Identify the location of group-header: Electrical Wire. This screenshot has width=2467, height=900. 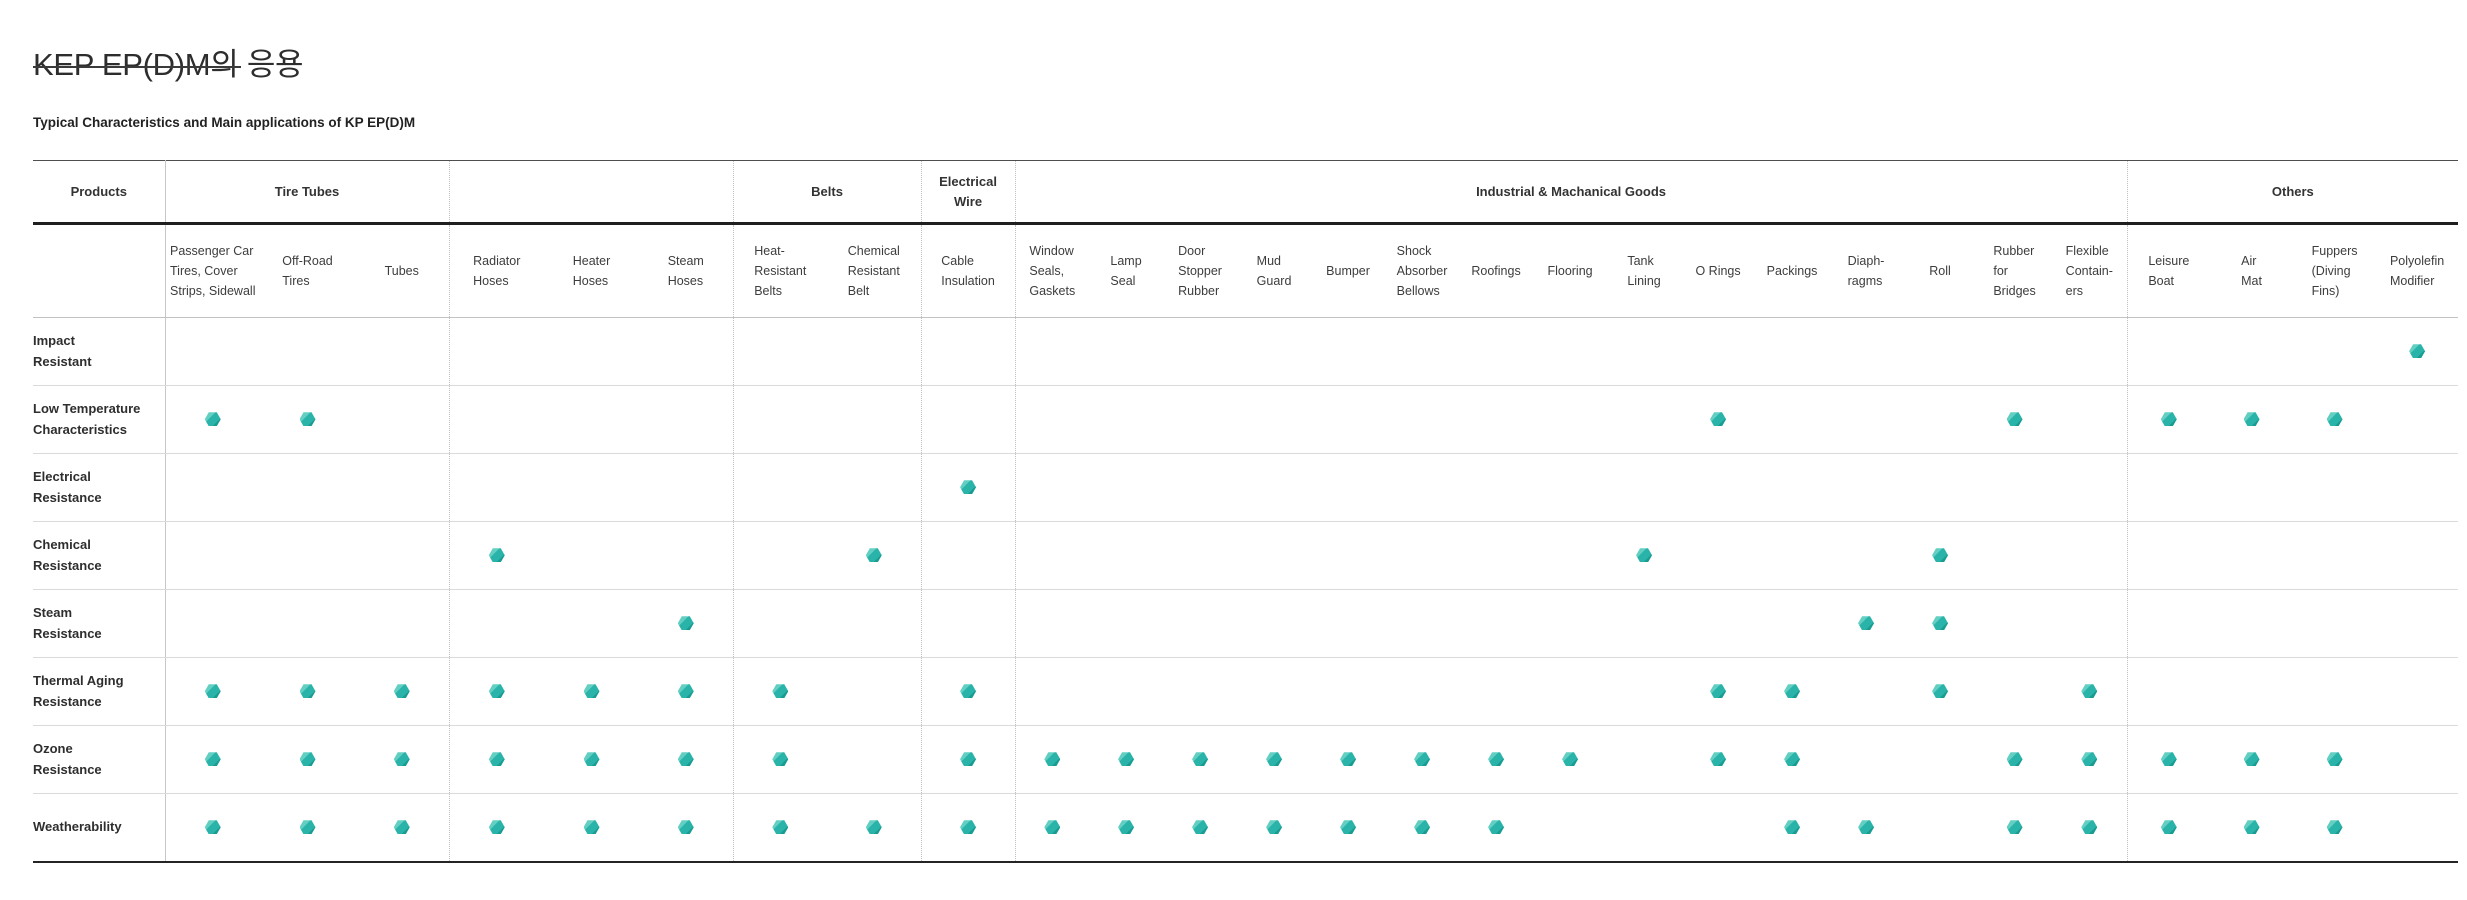
(968, 192).